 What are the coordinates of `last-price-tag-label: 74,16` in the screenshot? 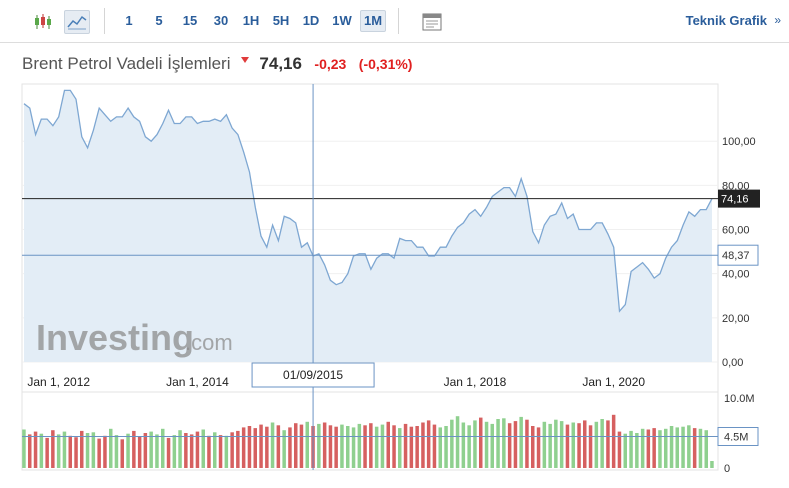 It's located at (735, 200).